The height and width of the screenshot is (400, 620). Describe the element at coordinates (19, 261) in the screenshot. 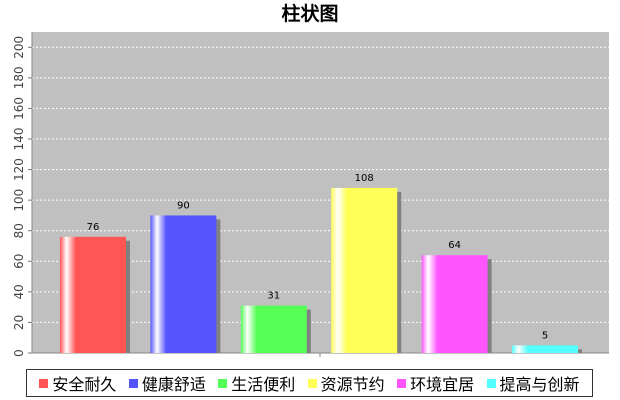

I see `y-tick-label: 60` at that location.